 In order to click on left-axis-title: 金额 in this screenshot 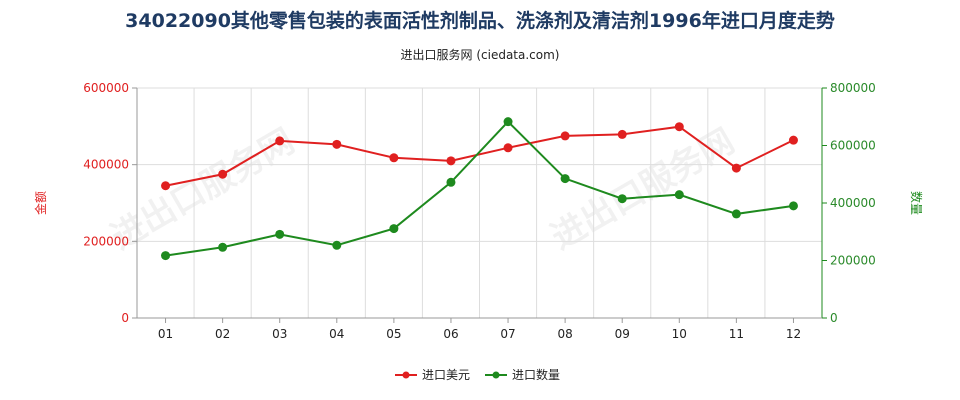, I will do `click(40, 203)`.